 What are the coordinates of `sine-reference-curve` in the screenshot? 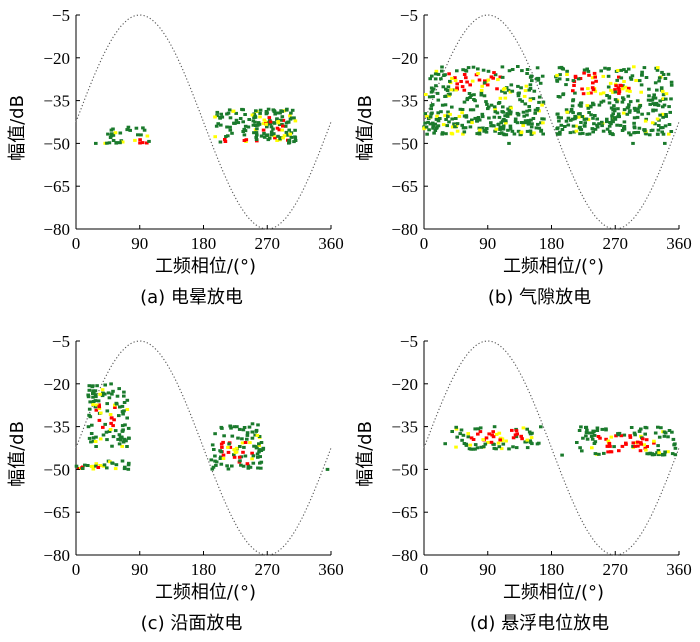 It's located at (551, 448).